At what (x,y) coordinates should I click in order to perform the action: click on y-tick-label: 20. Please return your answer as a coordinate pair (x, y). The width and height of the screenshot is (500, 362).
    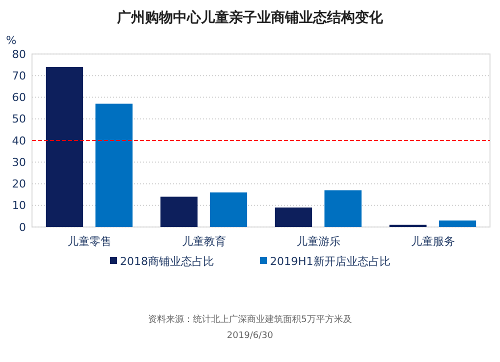
    Looking at the image, I should click on (19, 184).